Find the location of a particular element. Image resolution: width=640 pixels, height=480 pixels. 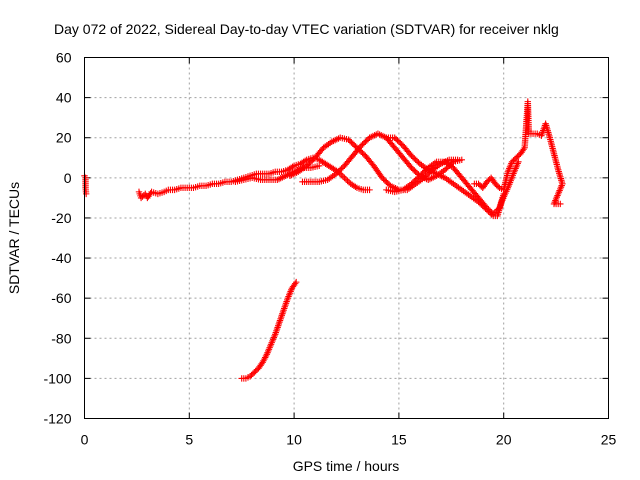

y-tick-label: -120 is located at coordinates (57, 419).